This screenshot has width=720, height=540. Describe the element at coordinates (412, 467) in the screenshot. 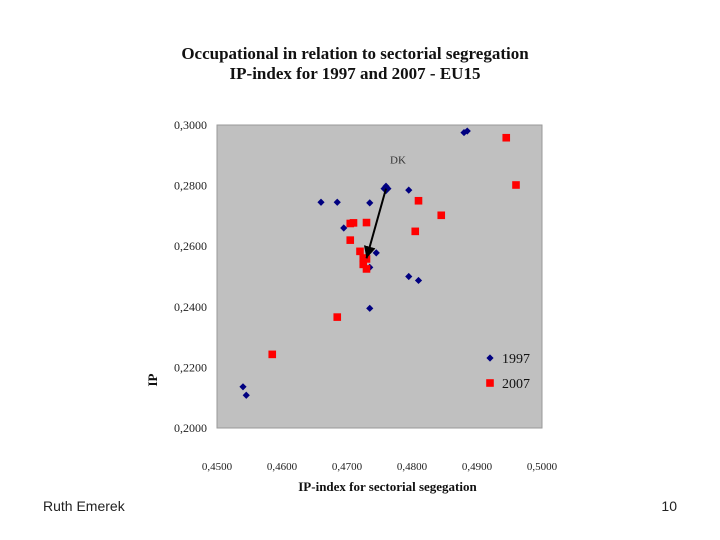

I see `x-tick-label: 0,4800` at that location.